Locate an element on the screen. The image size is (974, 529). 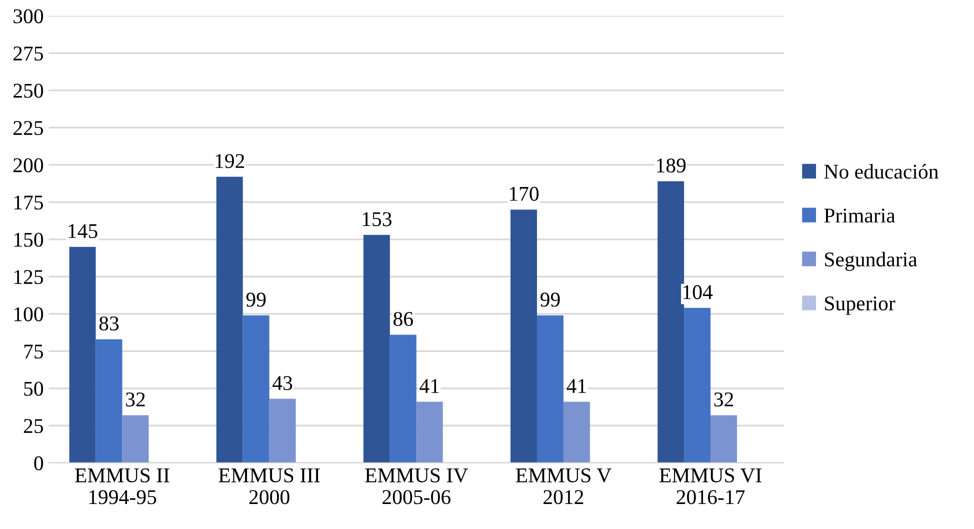
y-tick-label: 225 is located at coordinates (29, 128).